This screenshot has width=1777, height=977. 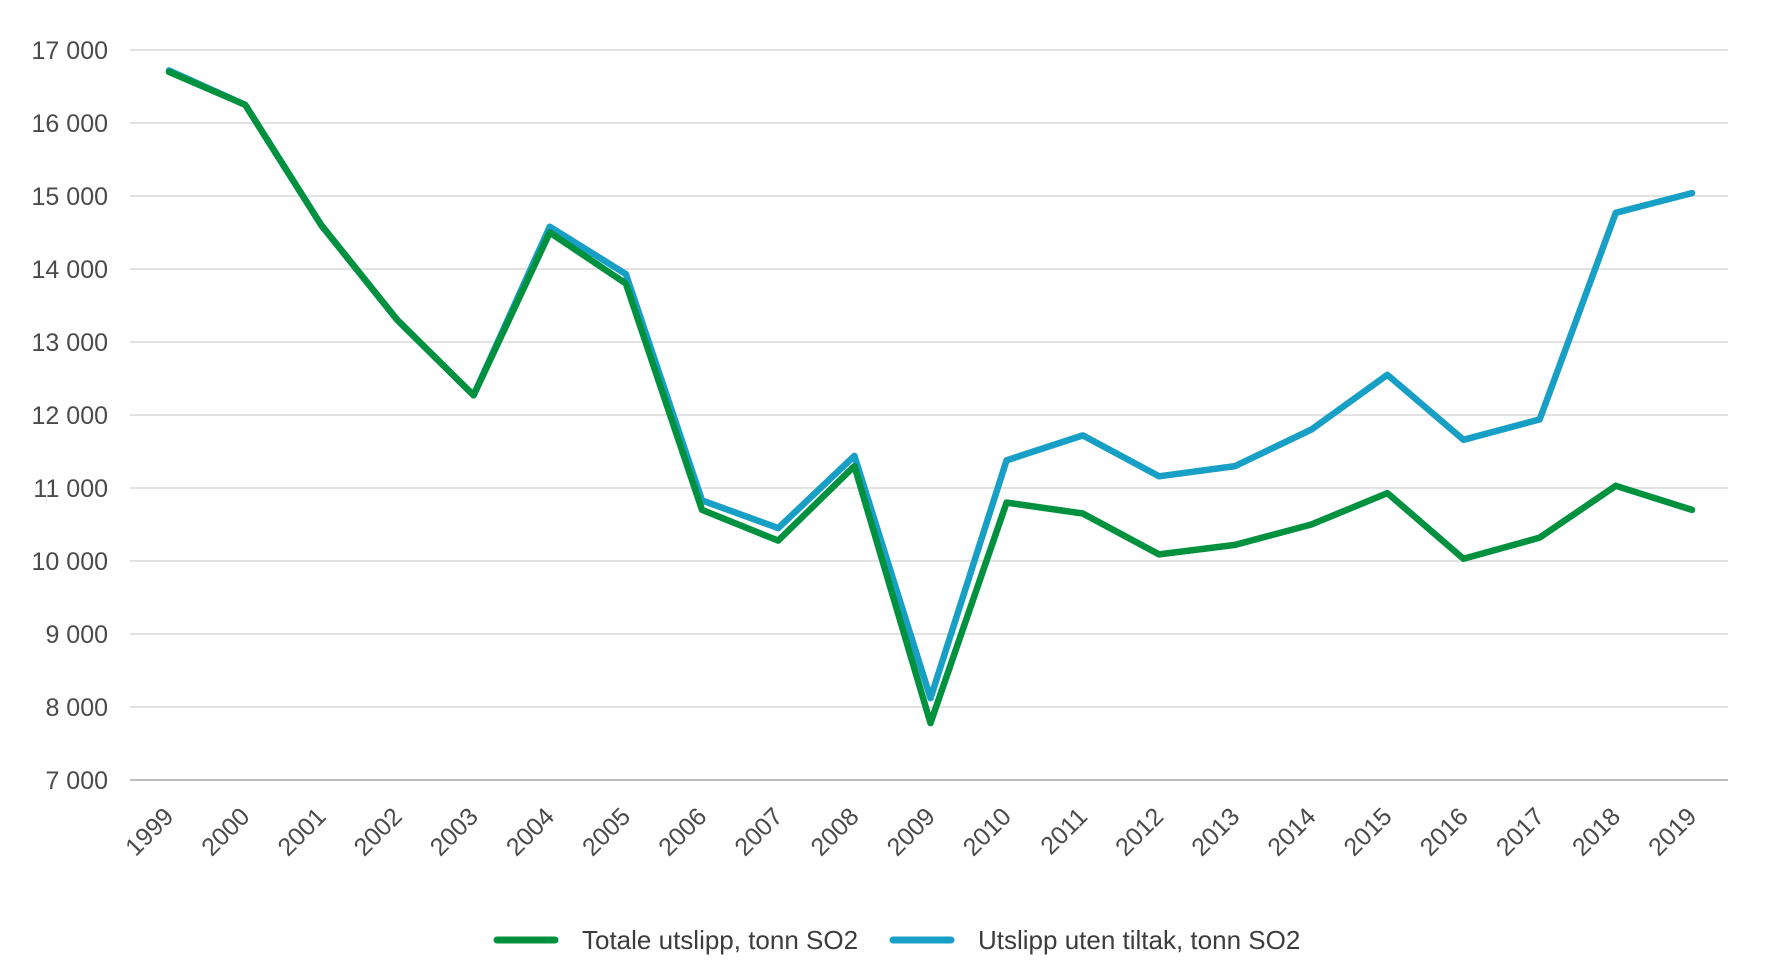 What do you see at coordinates (1596, 831) in the screenshot?
I see `x-tick-label: 2018` at bounding box center [1596, 831].